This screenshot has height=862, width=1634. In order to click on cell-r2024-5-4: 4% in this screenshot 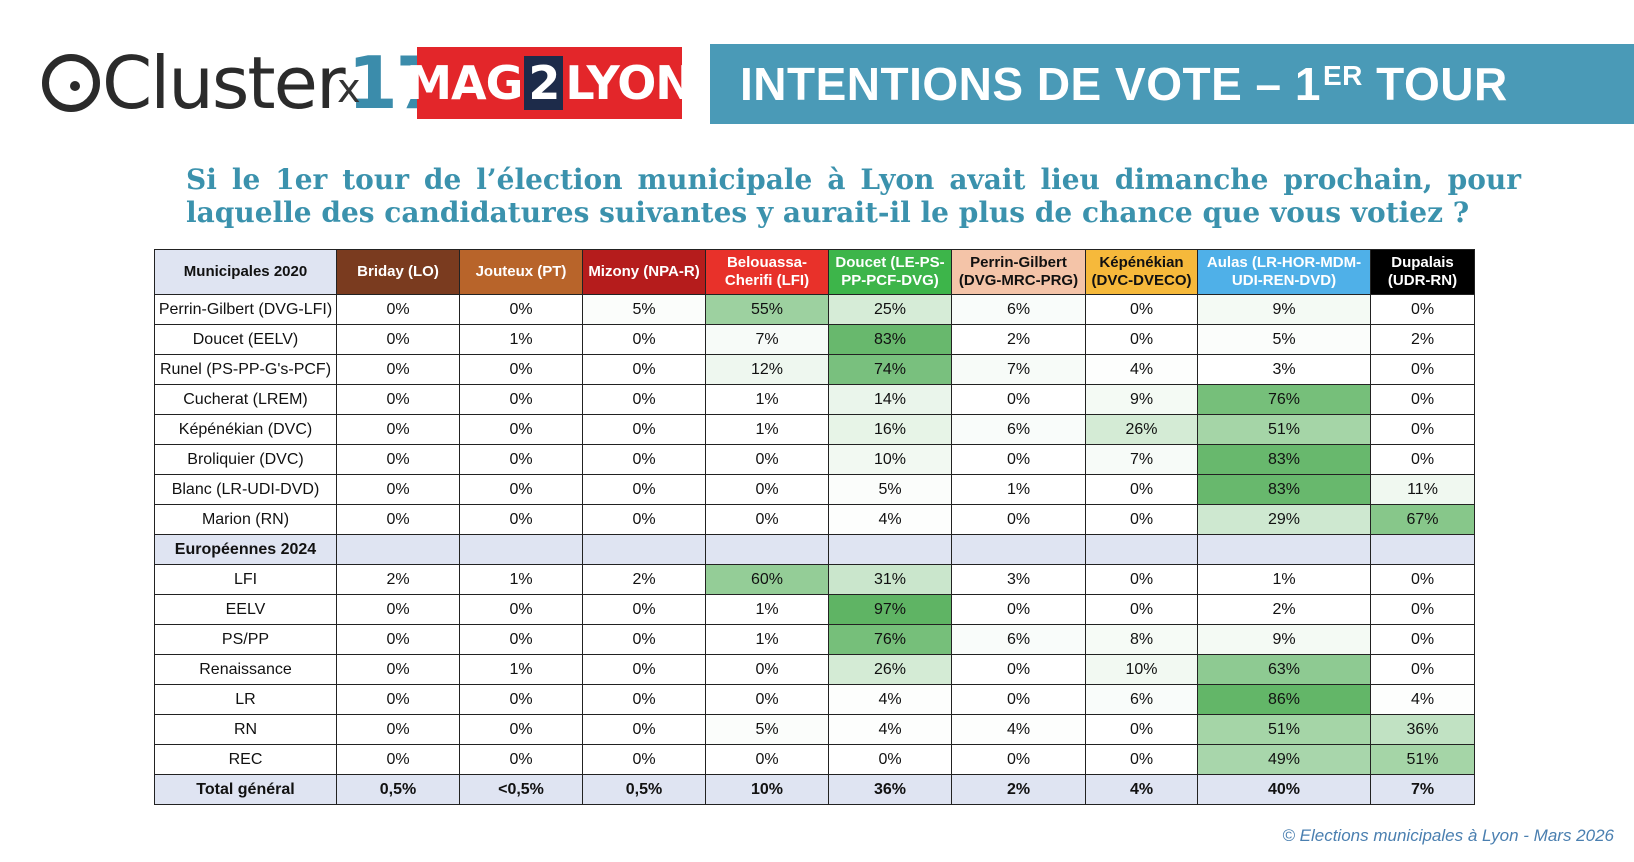, I will do `click(890, 729)`.